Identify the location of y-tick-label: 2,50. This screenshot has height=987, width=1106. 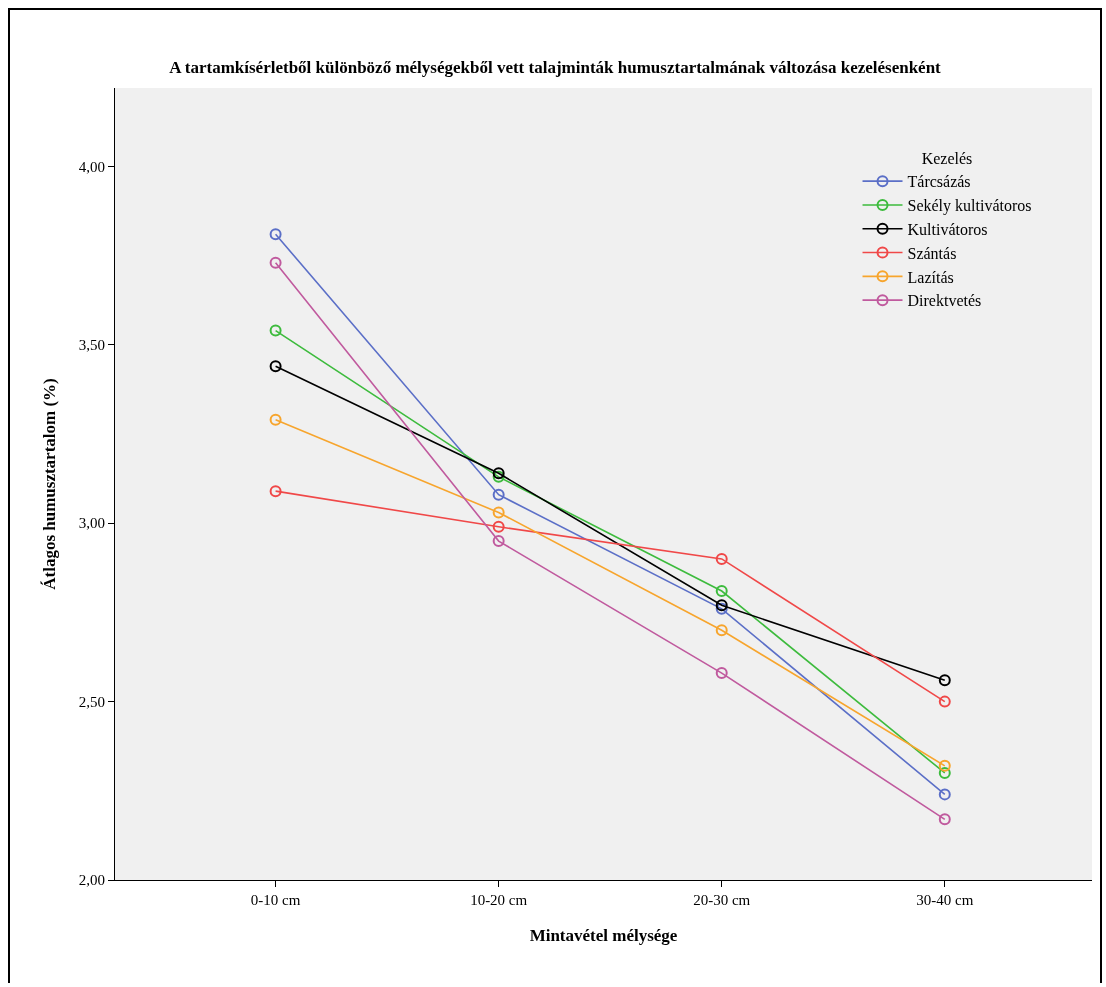
(91, 701).